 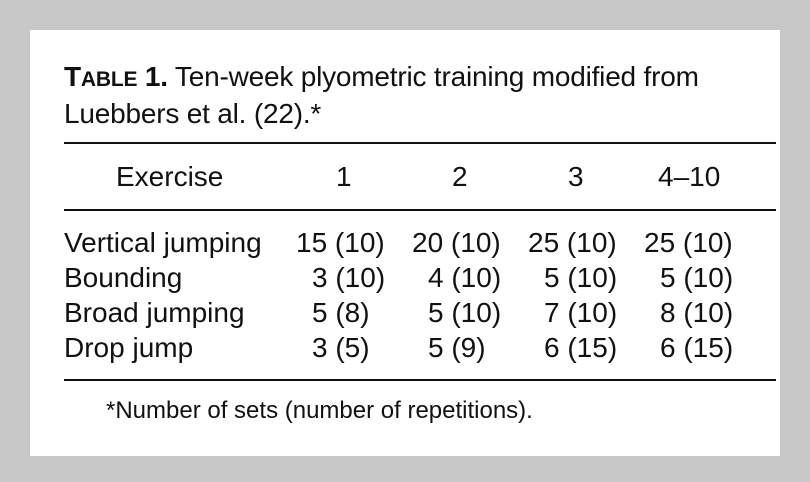 What do you see at coordinates (420, 210) in the screenshot?
I see `header-rule` at bounding box center [420, 210].